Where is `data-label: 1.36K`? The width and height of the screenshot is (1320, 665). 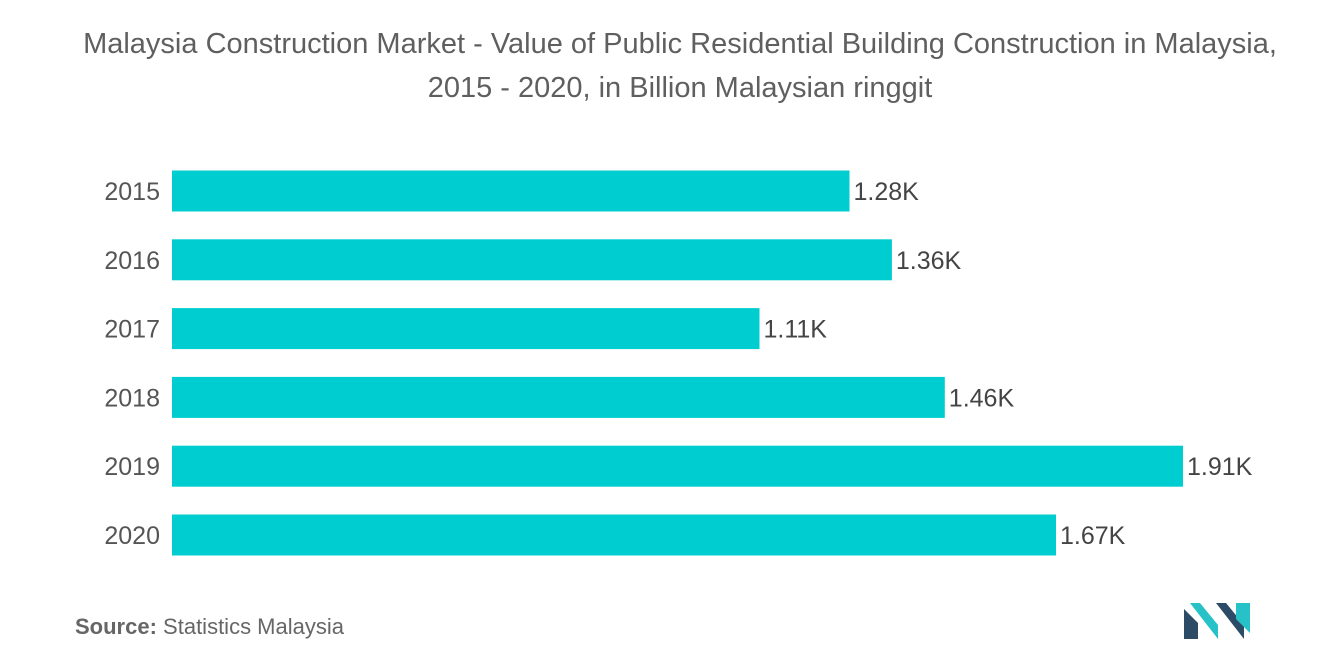
data-label: 1.36K is located at coordinates (929, 261).